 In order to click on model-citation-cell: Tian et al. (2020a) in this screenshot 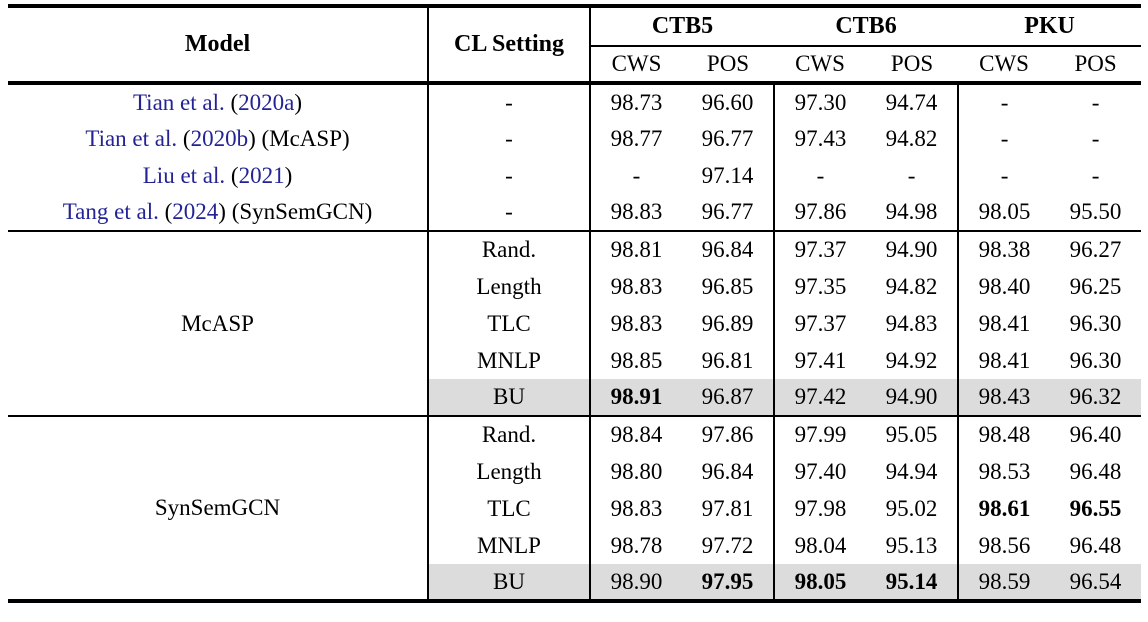, I will do `click(218, 101)`.